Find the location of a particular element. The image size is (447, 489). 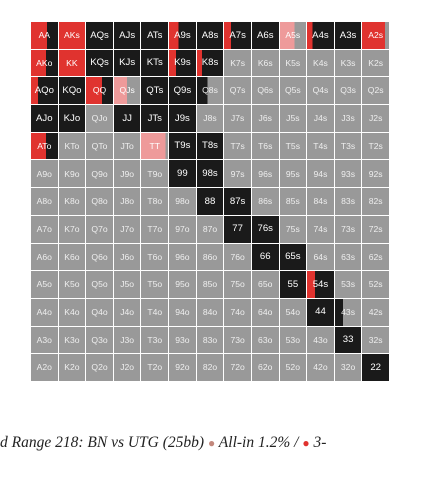

hand-cell-a9o: A9o is located at coordinates (44, 174).